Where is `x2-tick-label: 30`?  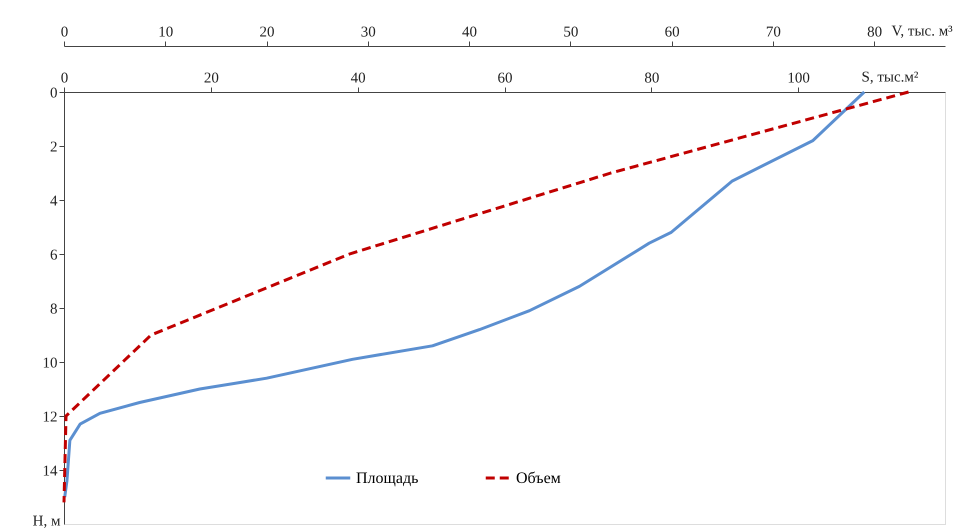
x2-tick-label: 30 is located at coordinates (368, 32).